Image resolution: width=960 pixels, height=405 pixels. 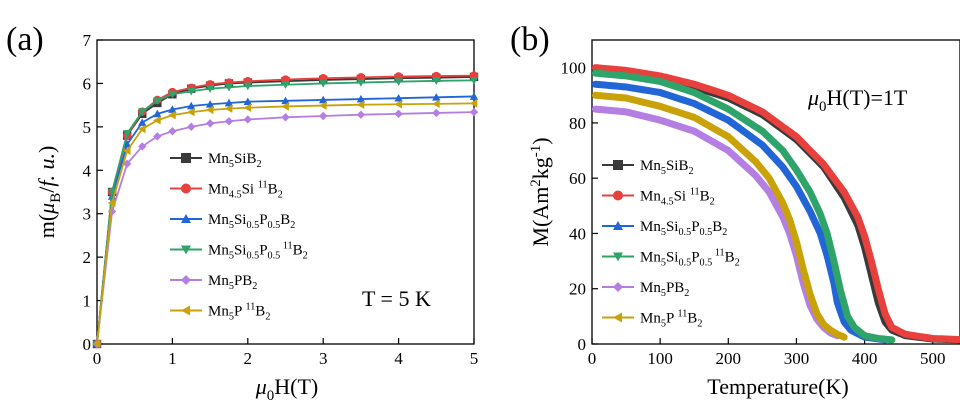 What do you see at coordinates (530, 39) in the screenshot?
I see `panel-label-b: (b)` at bounding box center [530, 39].